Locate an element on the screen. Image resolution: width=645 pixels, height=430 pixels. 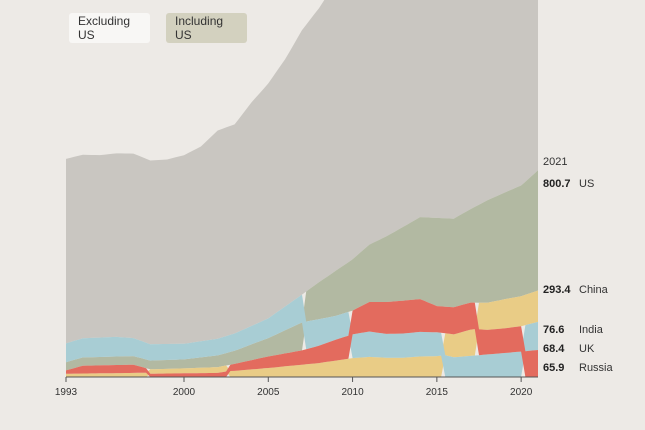
x-tick-label: 2015 is located at coordinates (437, 392).